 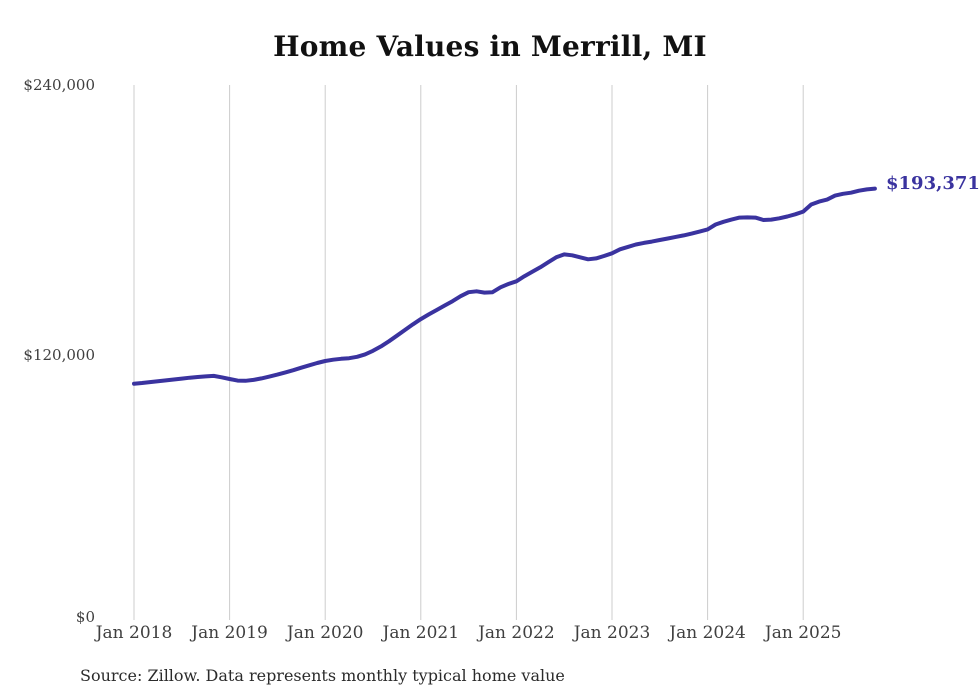 What do you see at coordinates (134, 633) in the screenshot?
I see `x-tick-label: Jan 2018` at bounding box center [134, 633].